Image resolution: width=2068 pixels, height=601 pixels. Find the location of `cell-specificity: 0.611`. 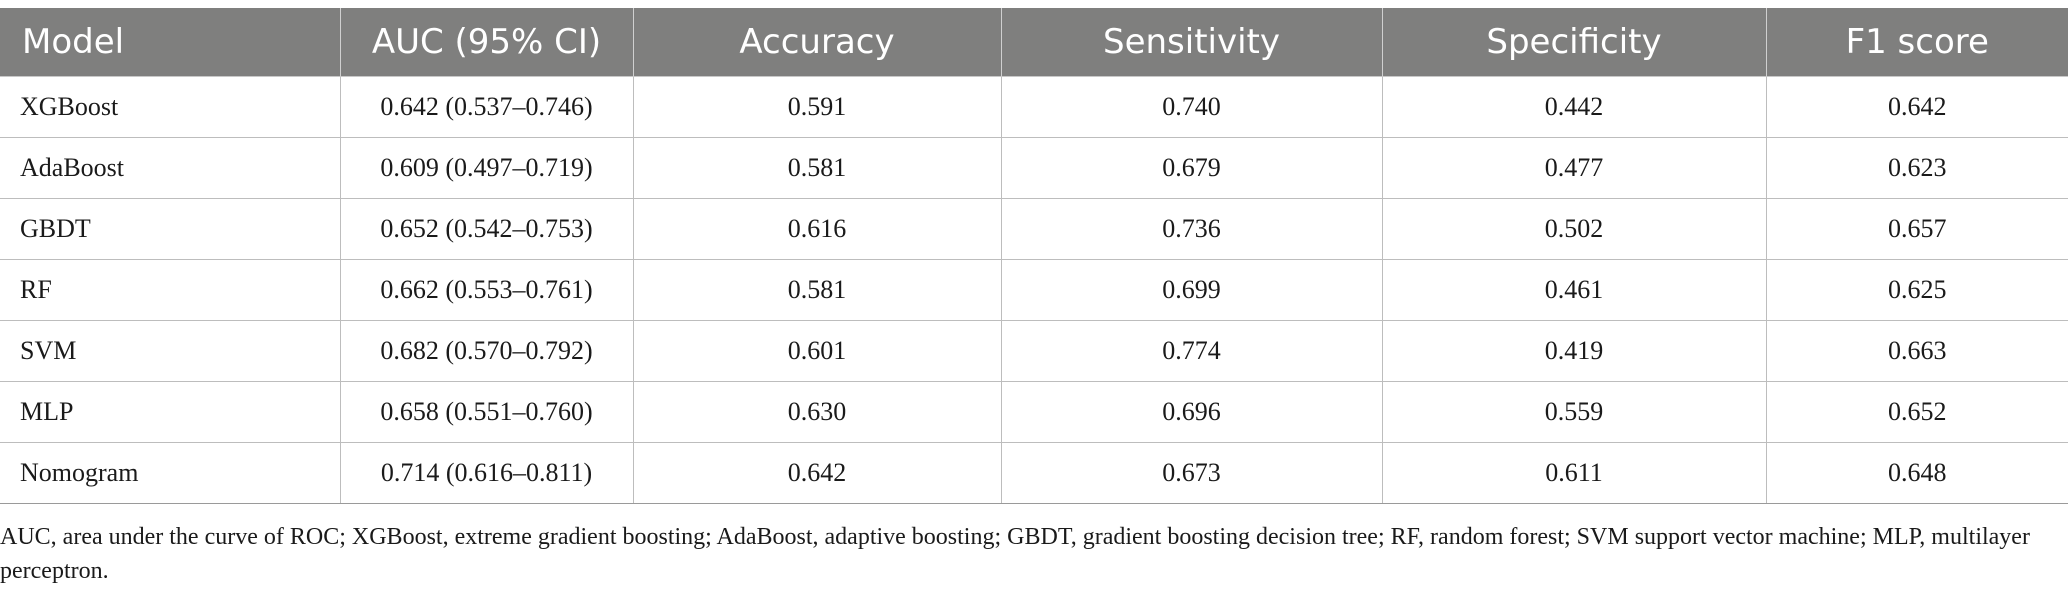

cell-specificity: 0.611 is located at coordinates (1574, 473).